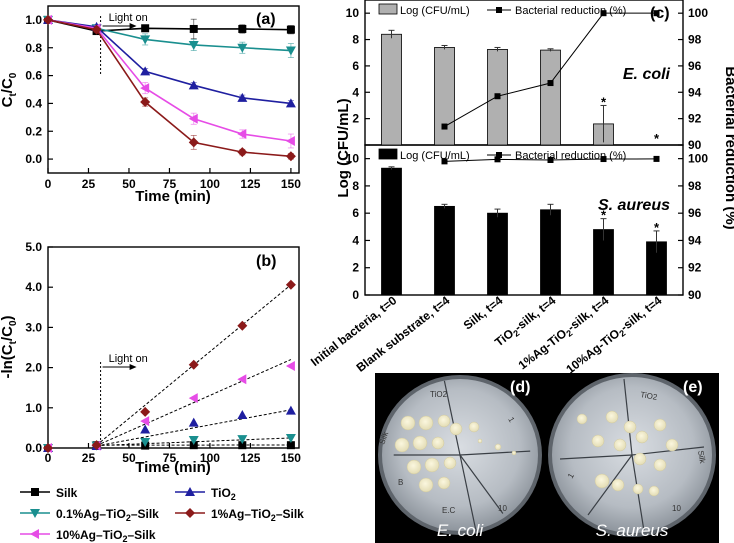 This screenshot has width=734, height=543. Describe the element at coordinates (569, 333) in the screenshot. I see `panel-c-category-sub: 2` at that location.